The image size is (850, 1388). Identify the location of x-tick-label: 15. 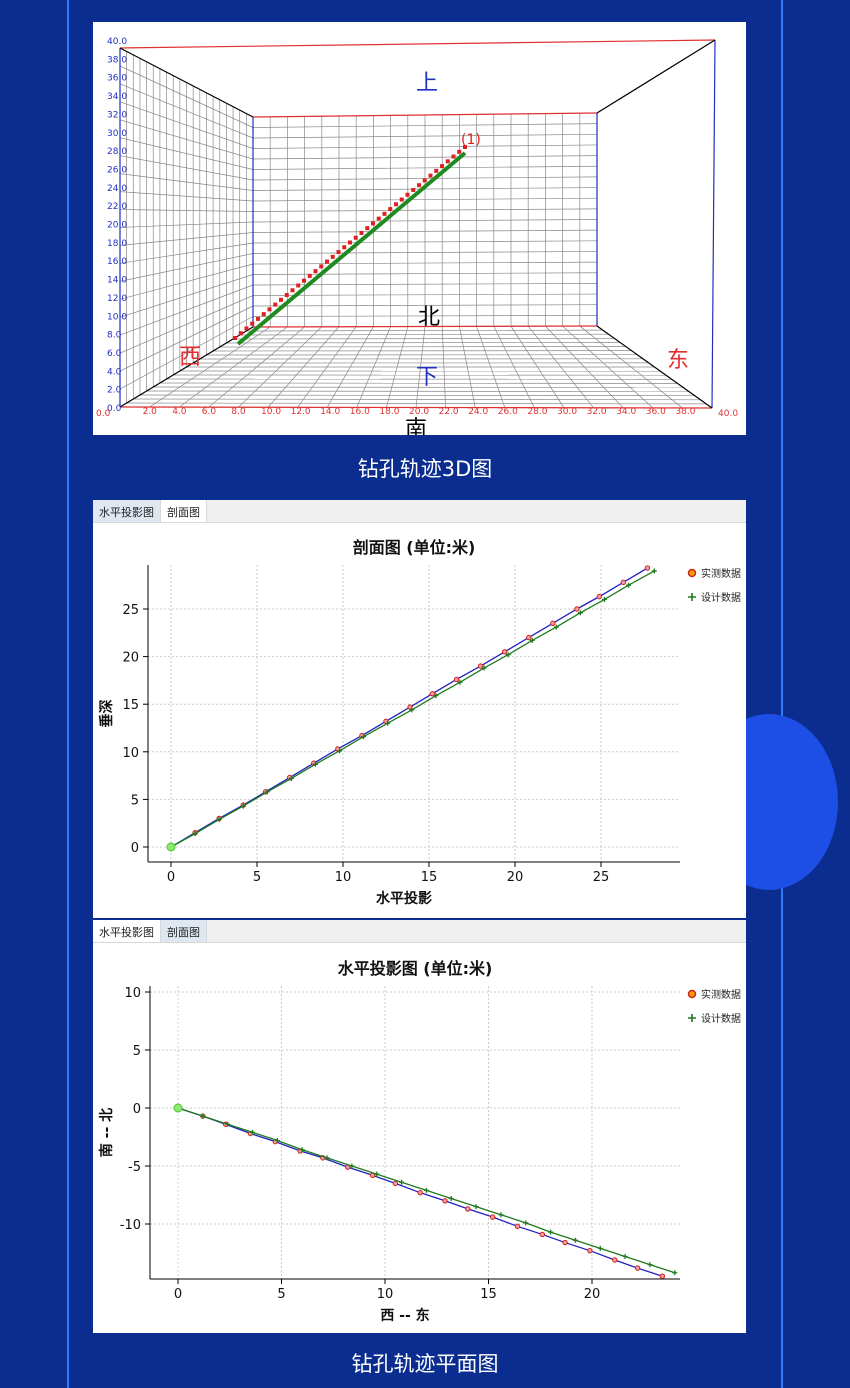
(488, 1294).